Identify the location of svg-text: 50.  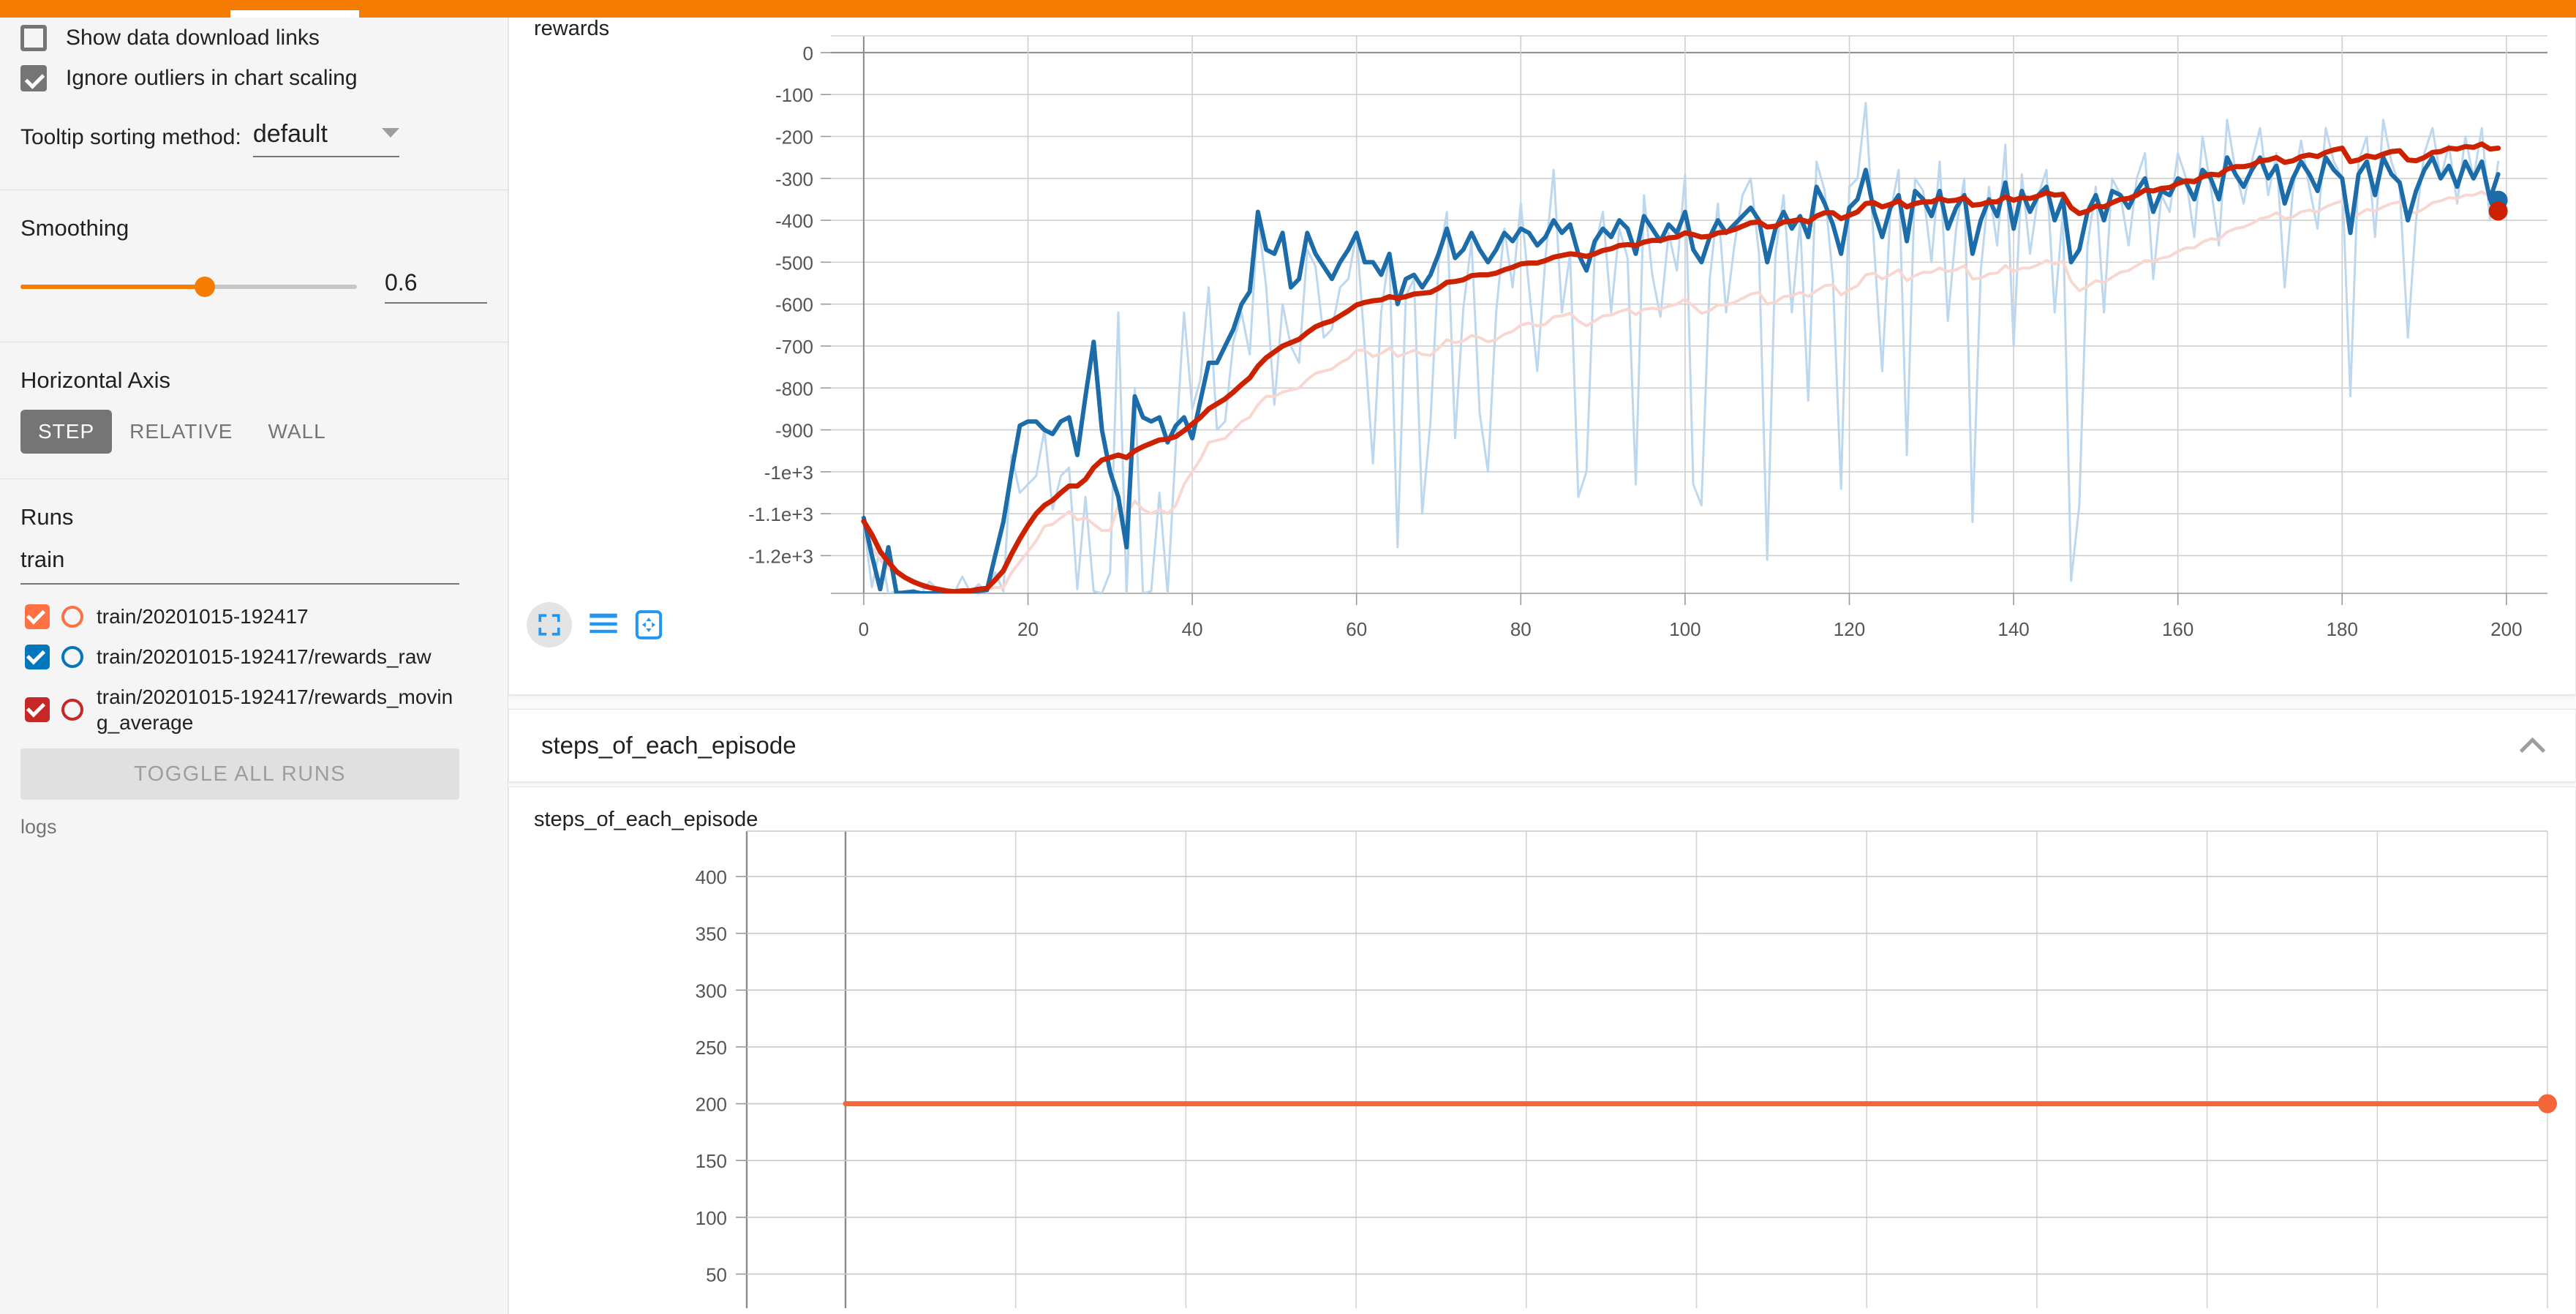
(716, 1274).